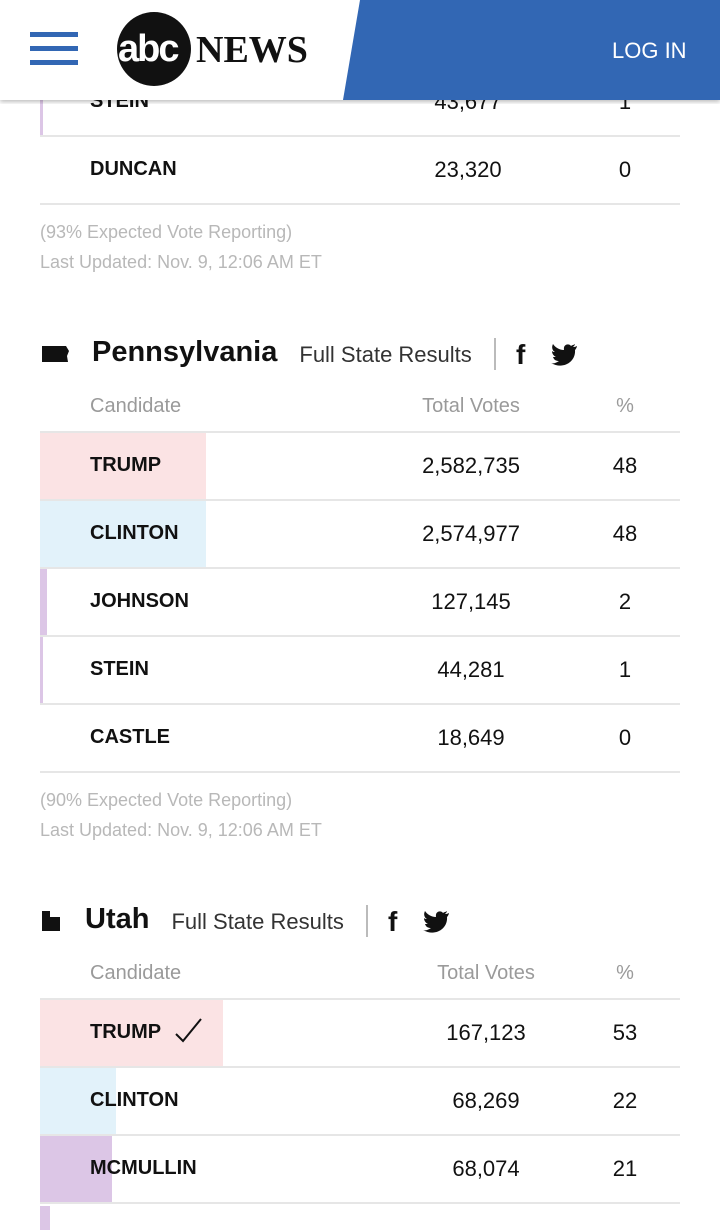 The height and width of the screenshot is (1230, 720). What do you see at coordinates (471, 601) in the screenshot?
I see `total-votes: 127,145` at bounding box center [471, 601].